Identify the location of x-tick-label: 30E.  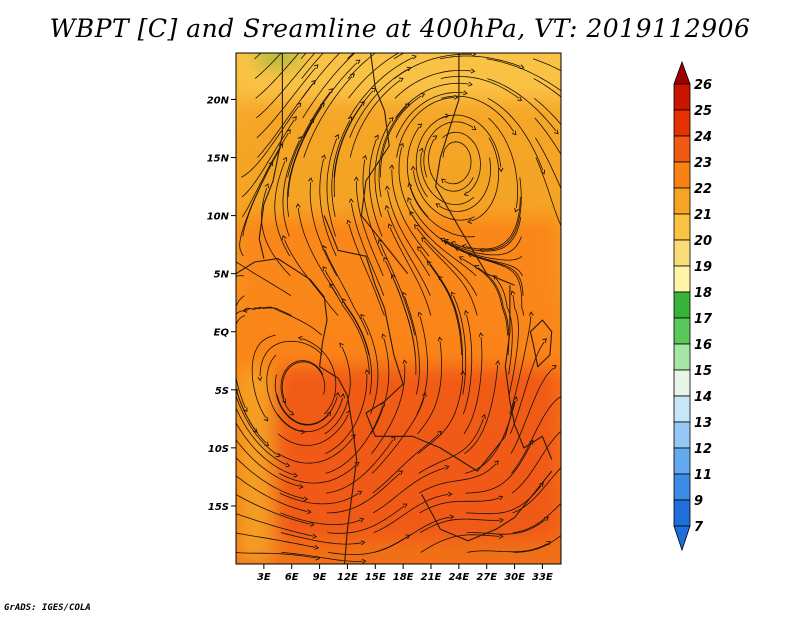
(514, 577).